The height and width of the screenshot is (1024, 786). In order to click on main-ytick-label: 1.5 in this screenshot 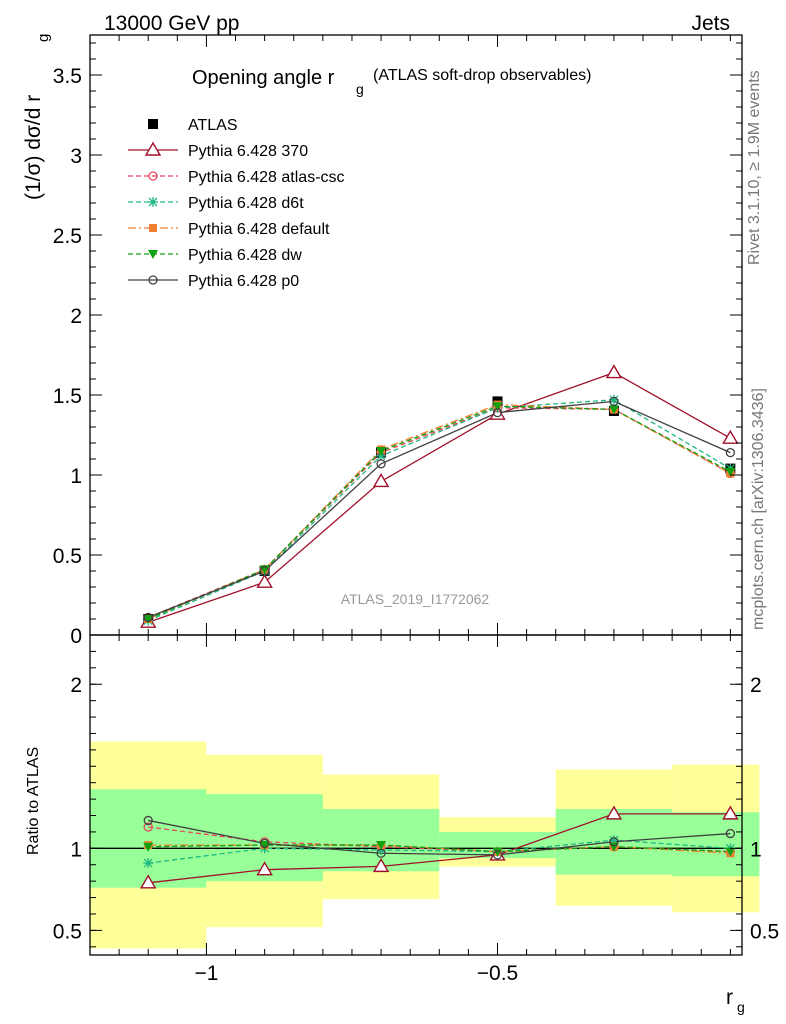, I will do `click(67, 396)`.